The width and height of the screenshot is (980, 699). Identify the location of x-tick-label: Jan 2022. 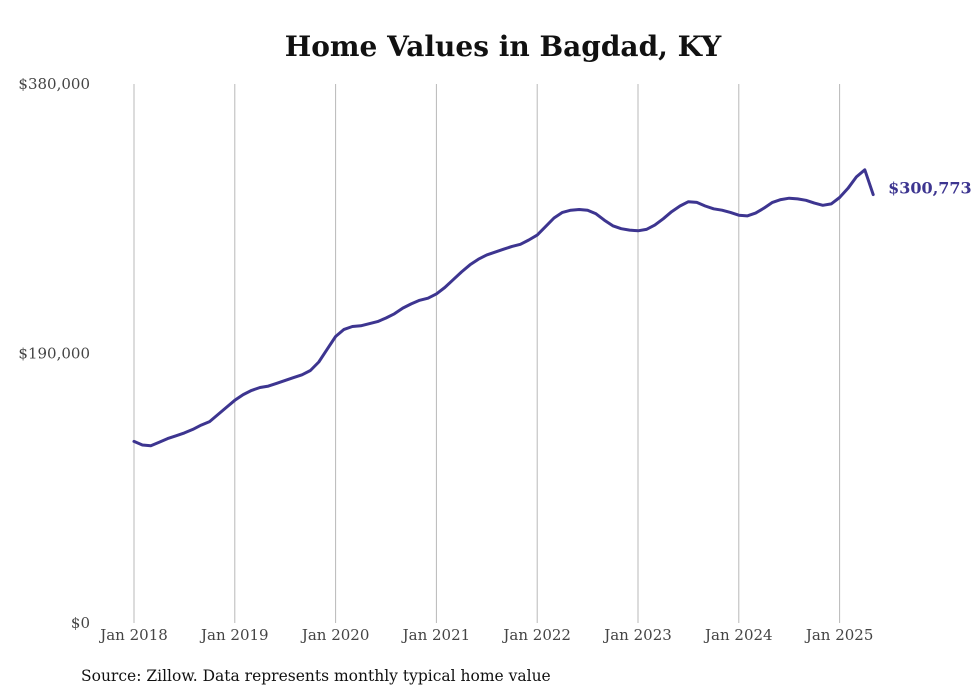
(536, 635).